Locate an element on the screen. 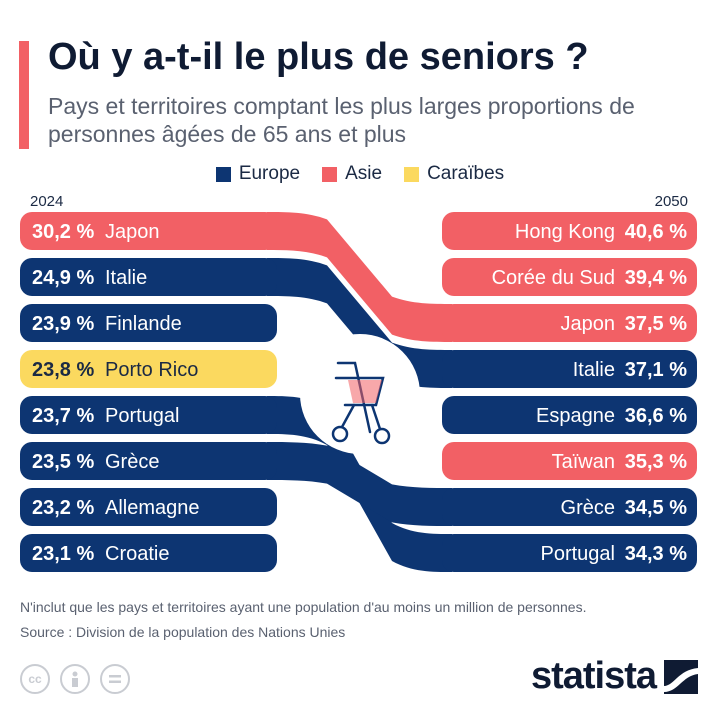 Image resolution: width=720 pixels, height=720 pixels. right-label-grece: Grèce is located at coordinates (588, 508).